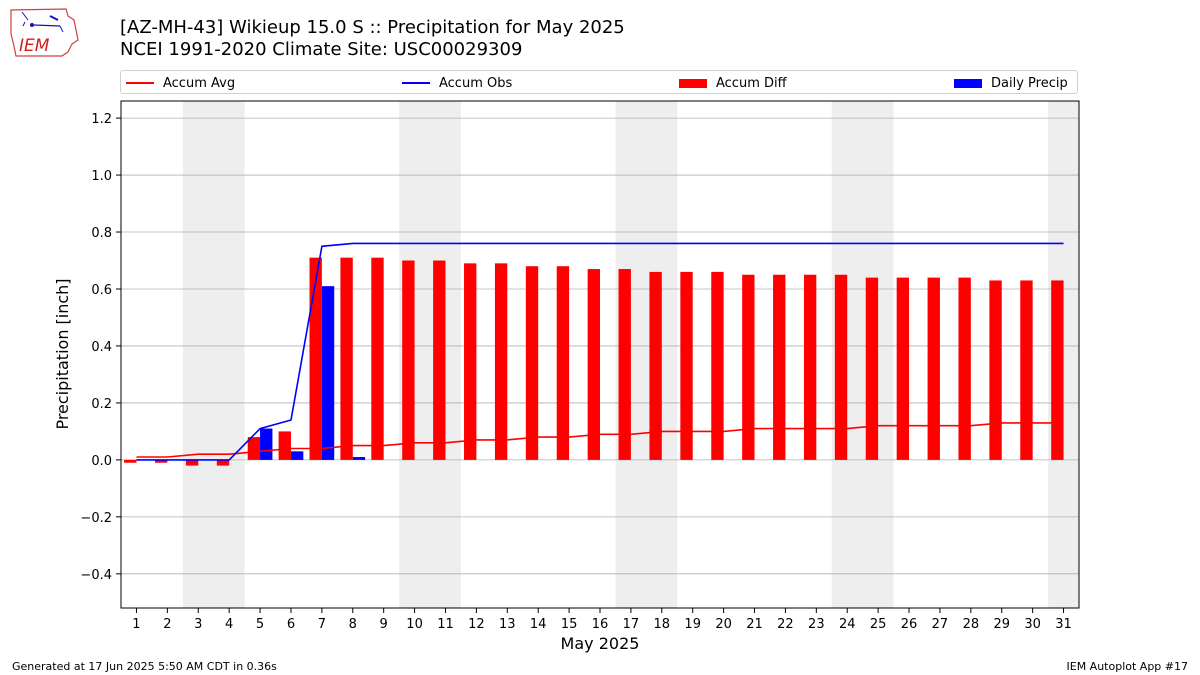 The height and width of the screenshot is (675, 1200). What do you see at coordinates (816, 624) in the screenshot?
I see `x-tick-label: 23` at bounding box center [816, 624].